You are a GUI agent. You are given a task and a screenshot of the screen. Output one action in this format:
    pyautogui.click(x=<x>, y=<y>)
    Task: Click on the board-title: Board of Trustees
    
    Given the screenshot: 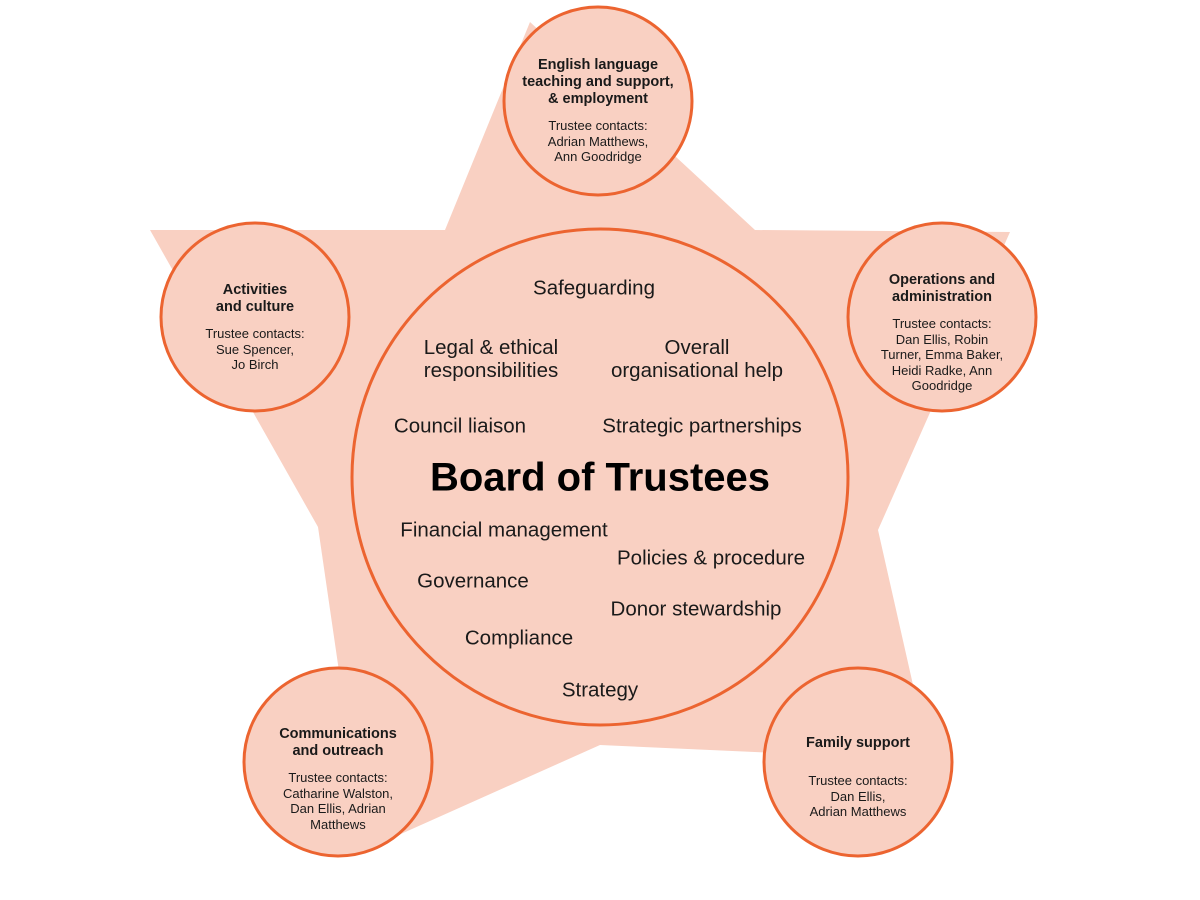 What is the action you would take?
    pyautogui.click(x=600, y=477)
    